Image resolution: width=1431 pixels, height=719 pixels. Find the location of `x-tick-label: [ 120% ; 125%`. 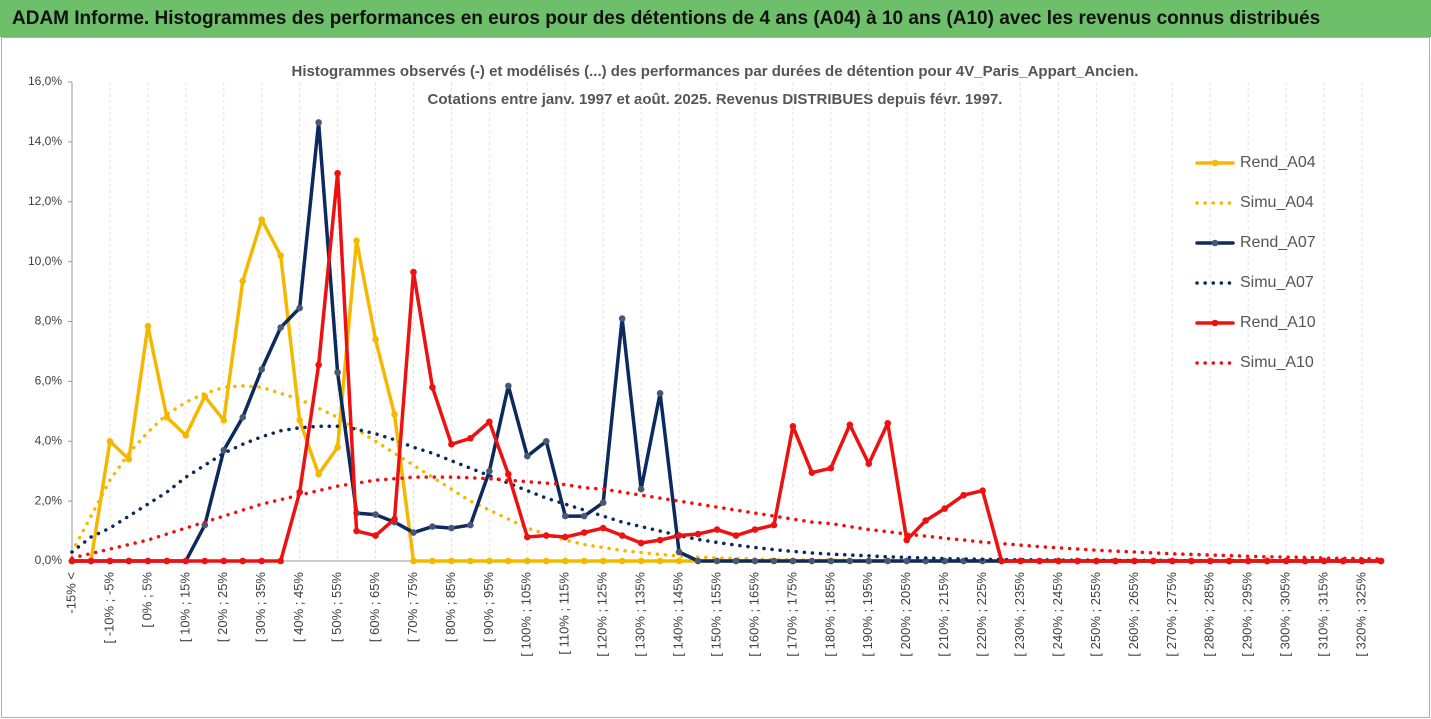

x-tick-label: [ 120% ; 125% is located at coordinates (602, 614).